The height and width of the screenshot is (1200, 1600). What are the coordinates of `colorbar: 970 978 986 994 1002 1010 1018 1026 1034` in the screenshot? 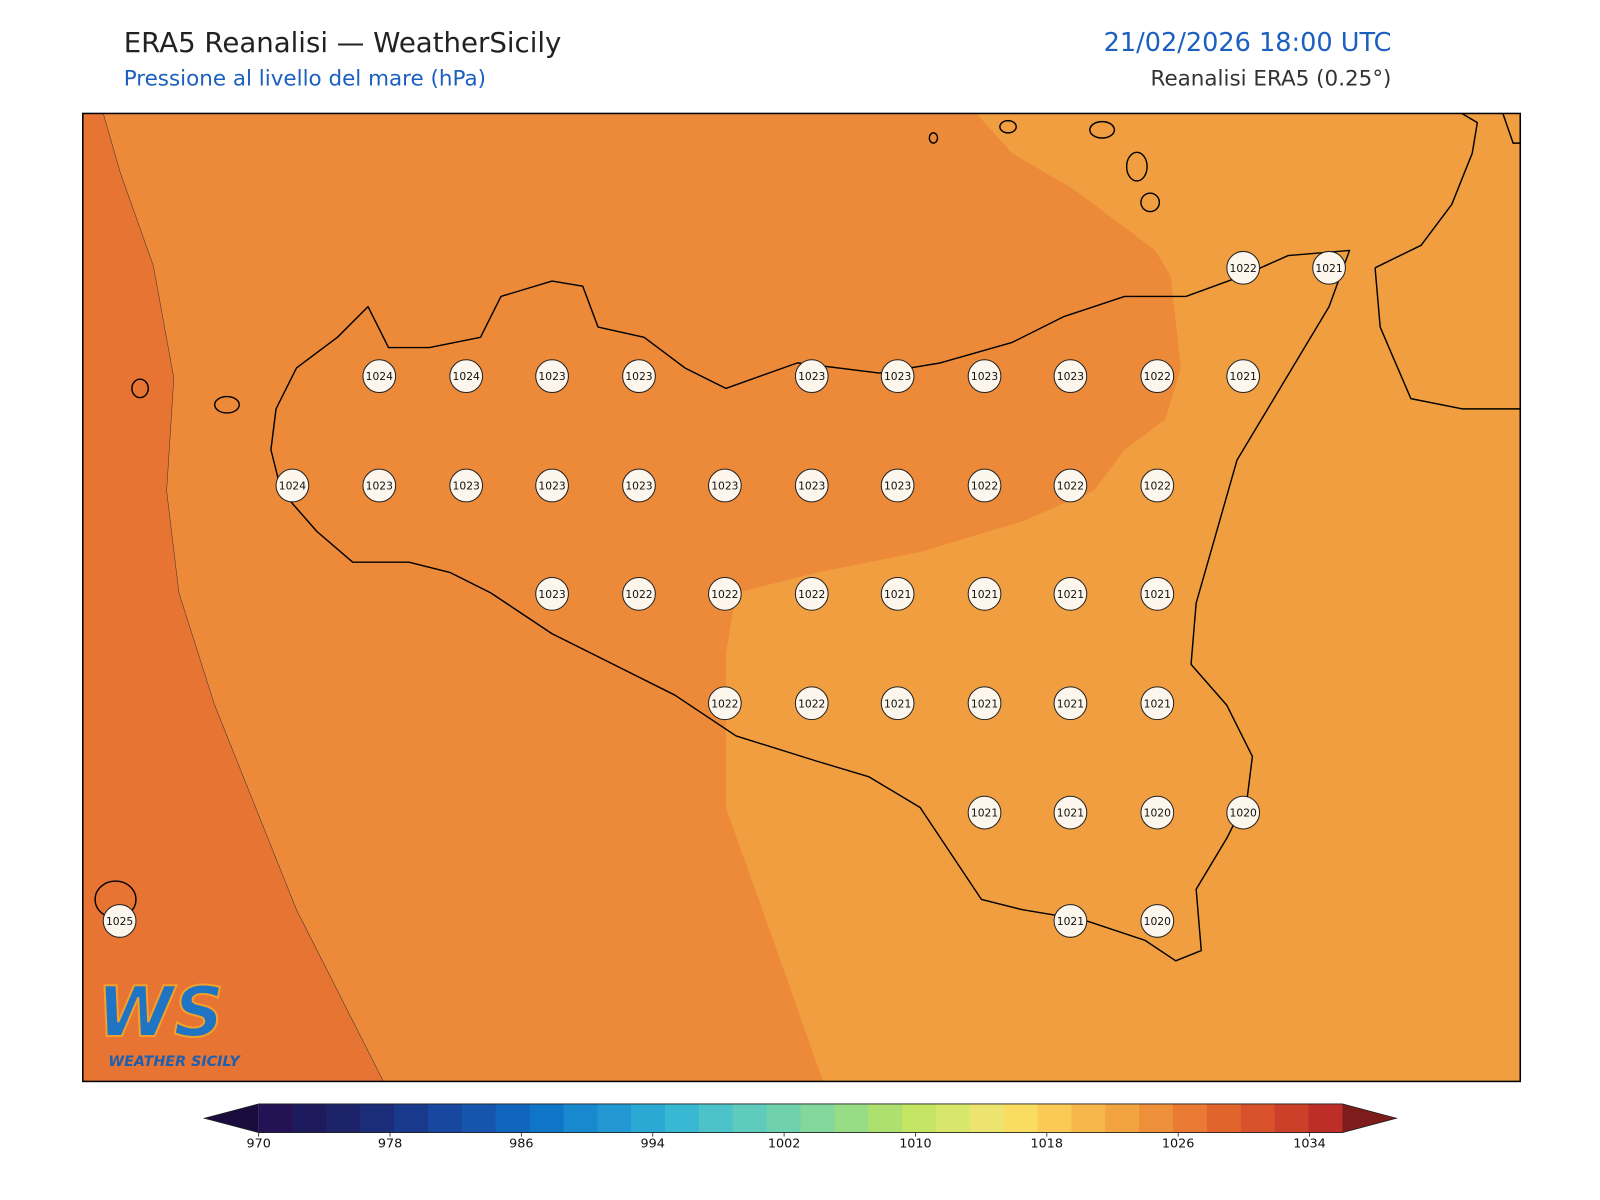 It's located at (800, 1127).